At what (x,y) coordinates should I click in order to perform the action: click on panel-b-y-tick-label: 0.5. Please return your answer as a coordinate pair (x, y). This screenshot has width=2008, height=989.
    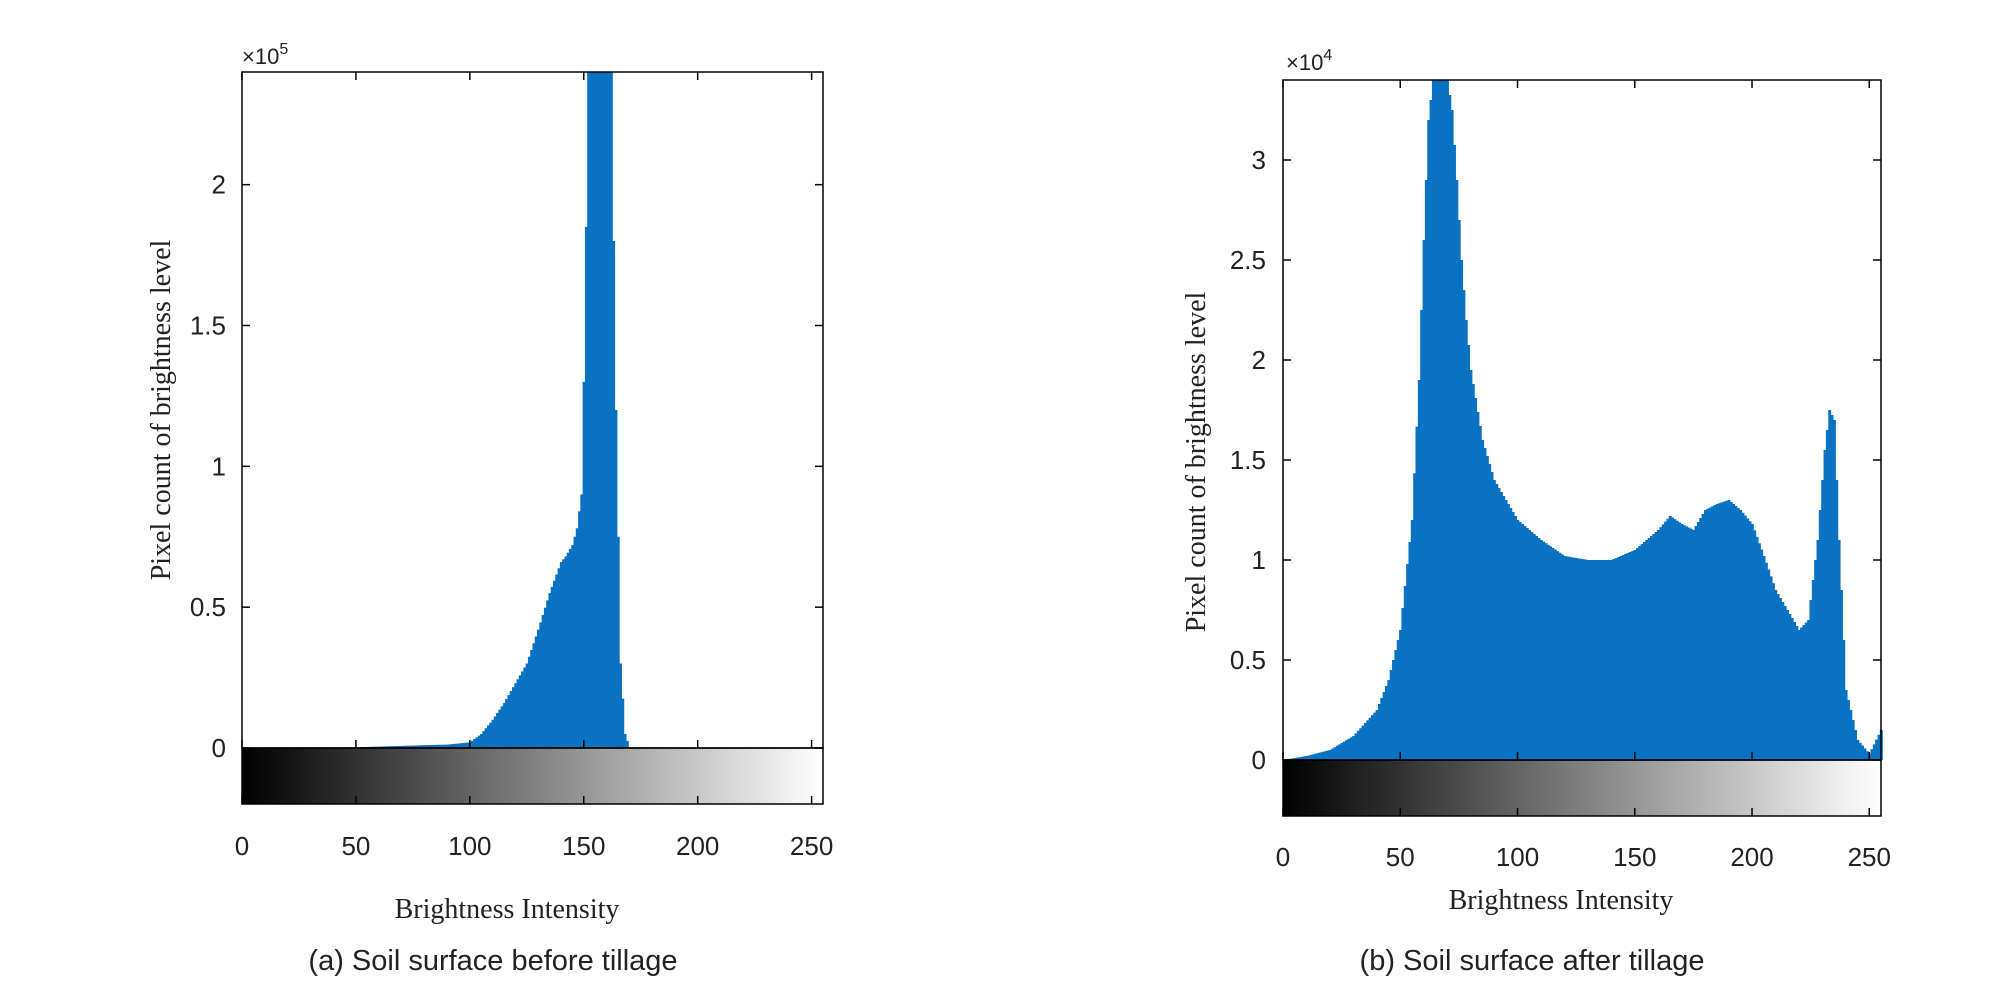
    Looking at the image, I should click on (1248, 660).